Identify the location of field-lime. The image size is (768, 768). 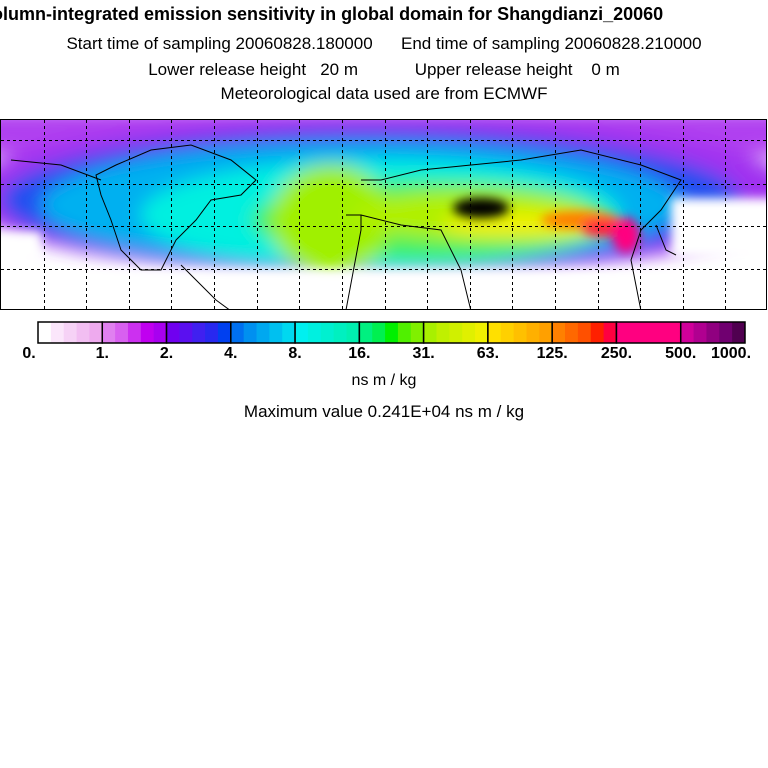
(331, 220).